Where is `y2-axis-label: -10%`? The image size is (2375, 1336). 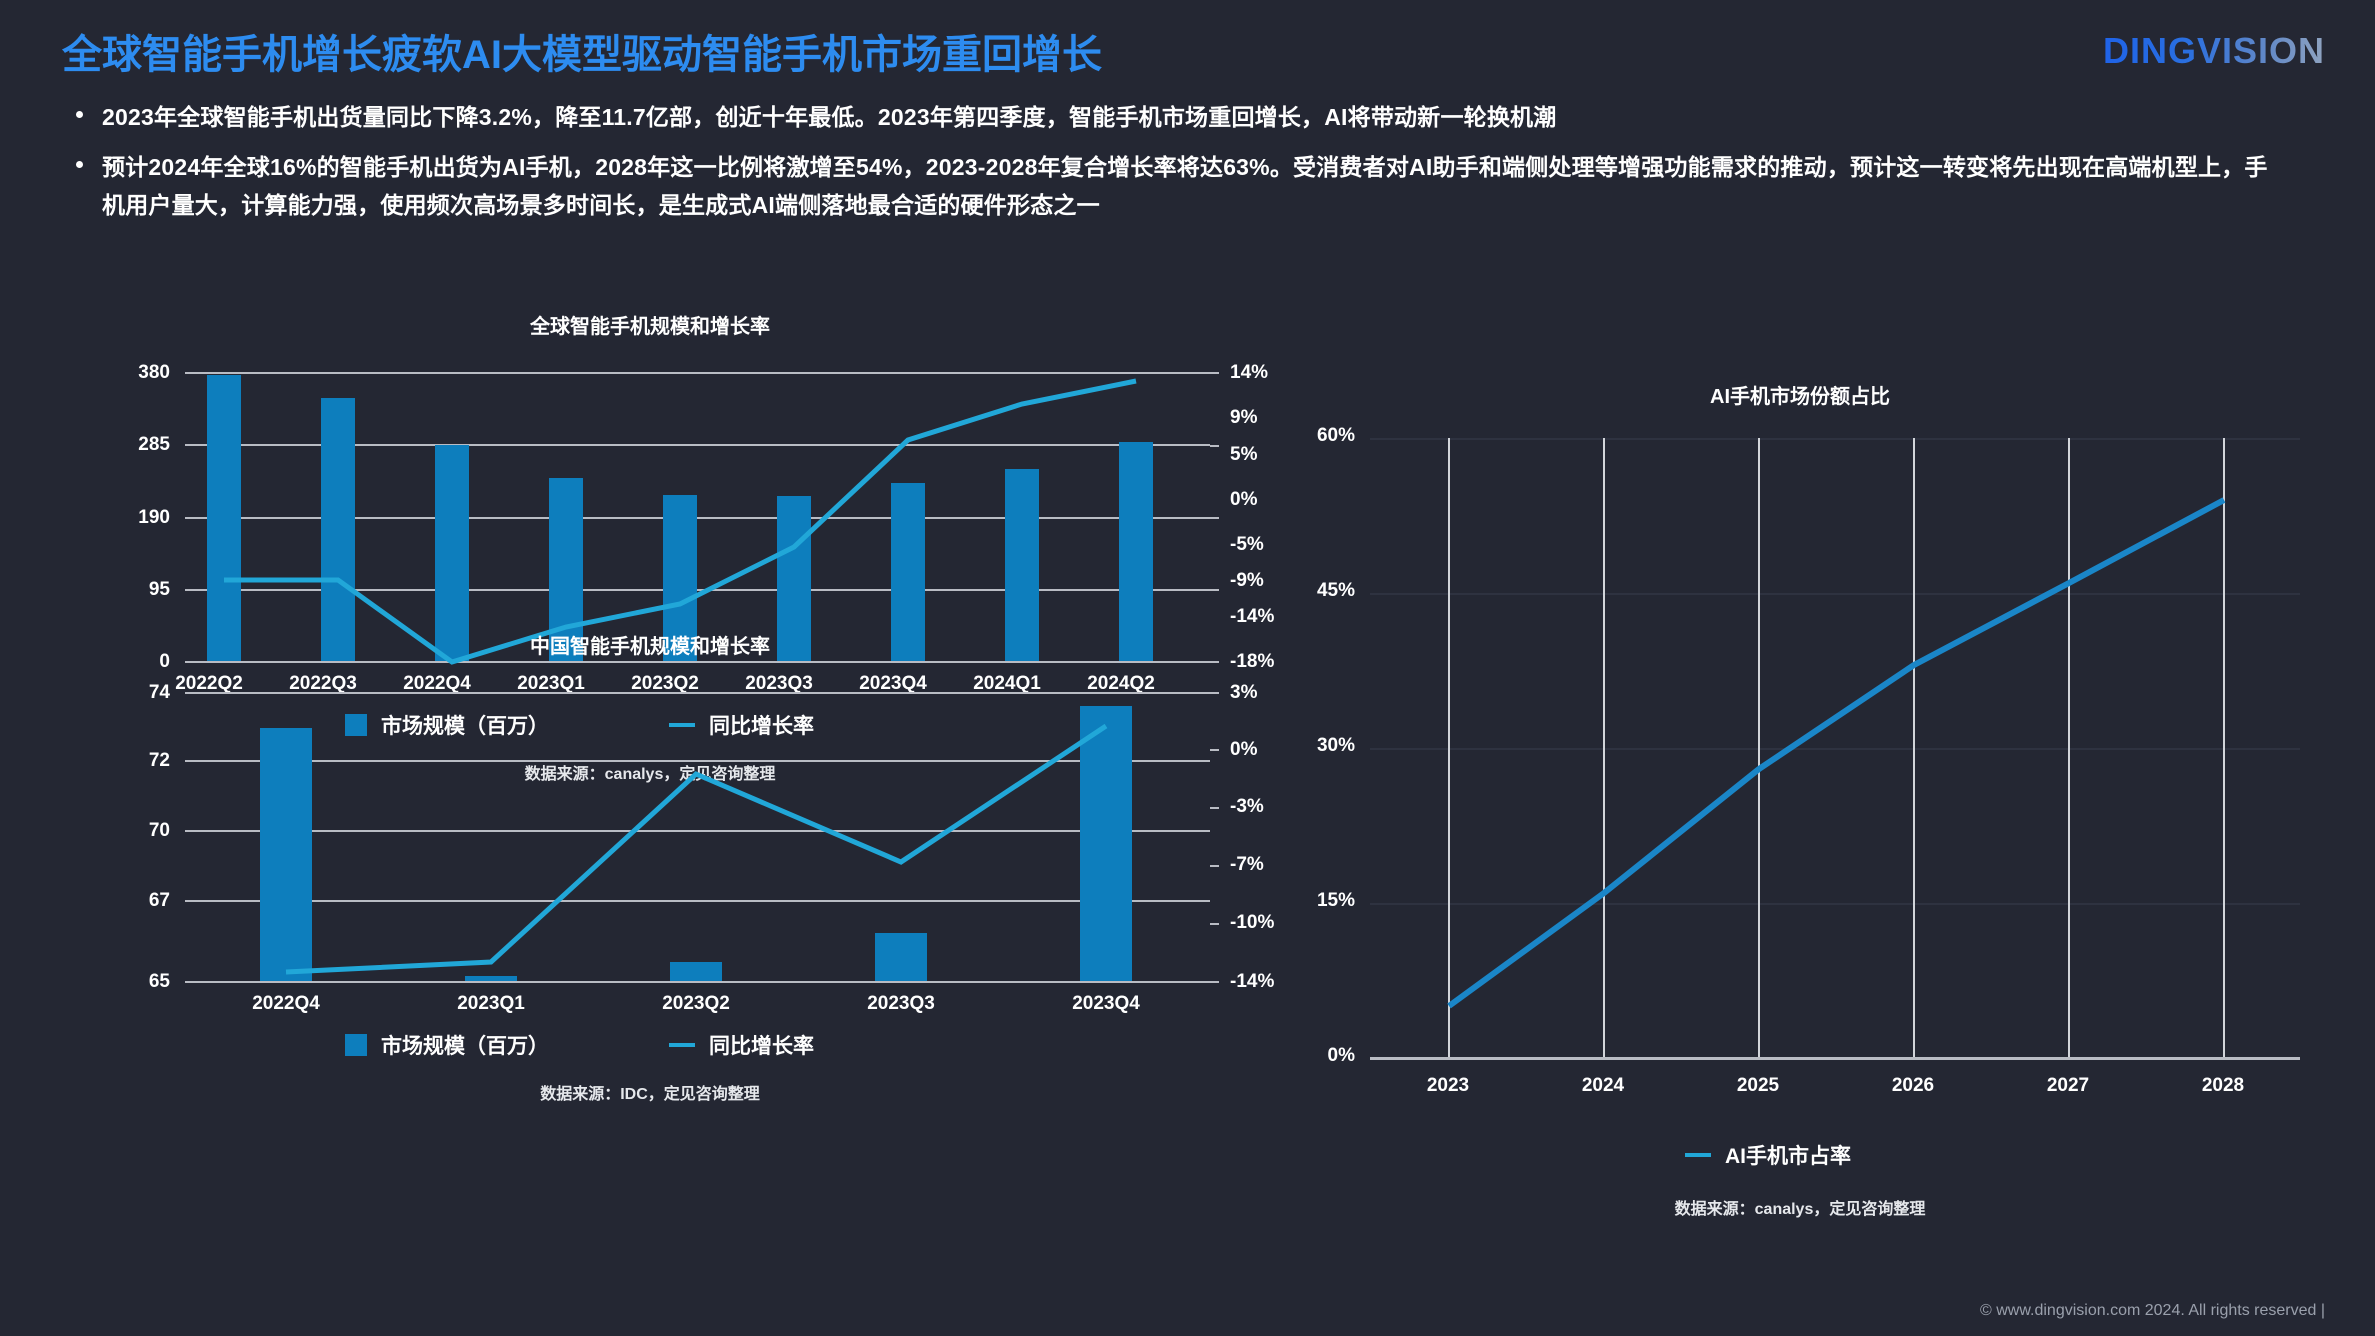
y2-axis-label: -10% is located at coordinates (1252, 922).